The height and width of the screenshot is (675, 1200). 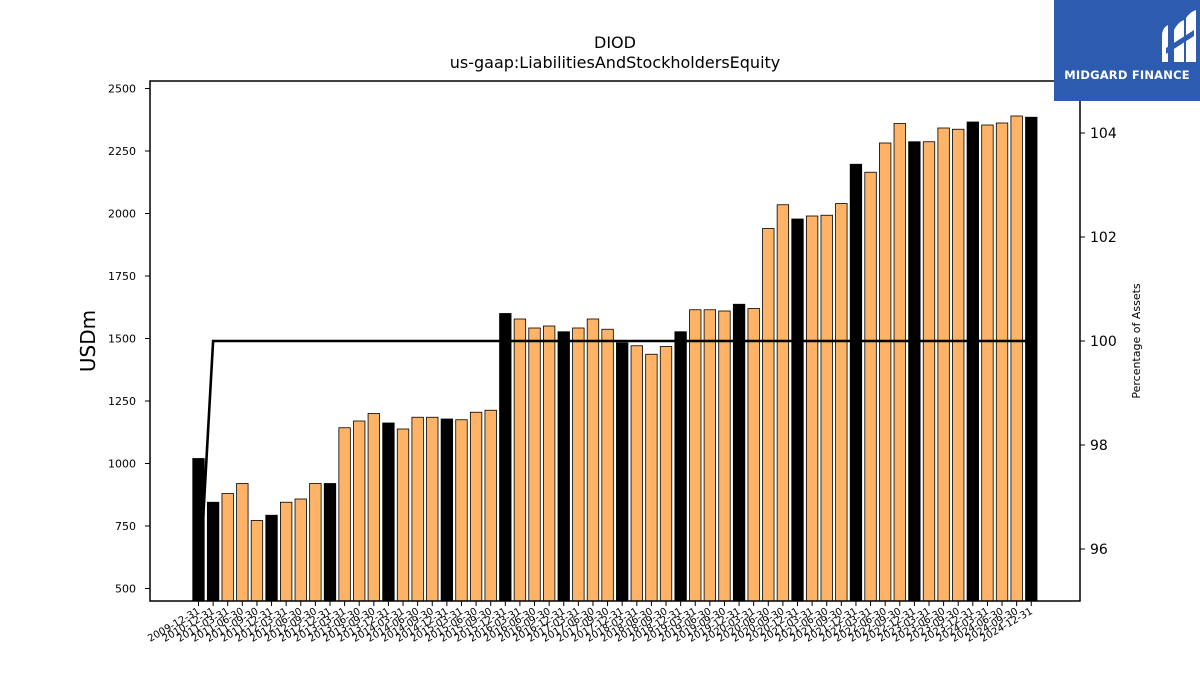 I want to click on y-tick-label: 750, so click(x=125, y=526).